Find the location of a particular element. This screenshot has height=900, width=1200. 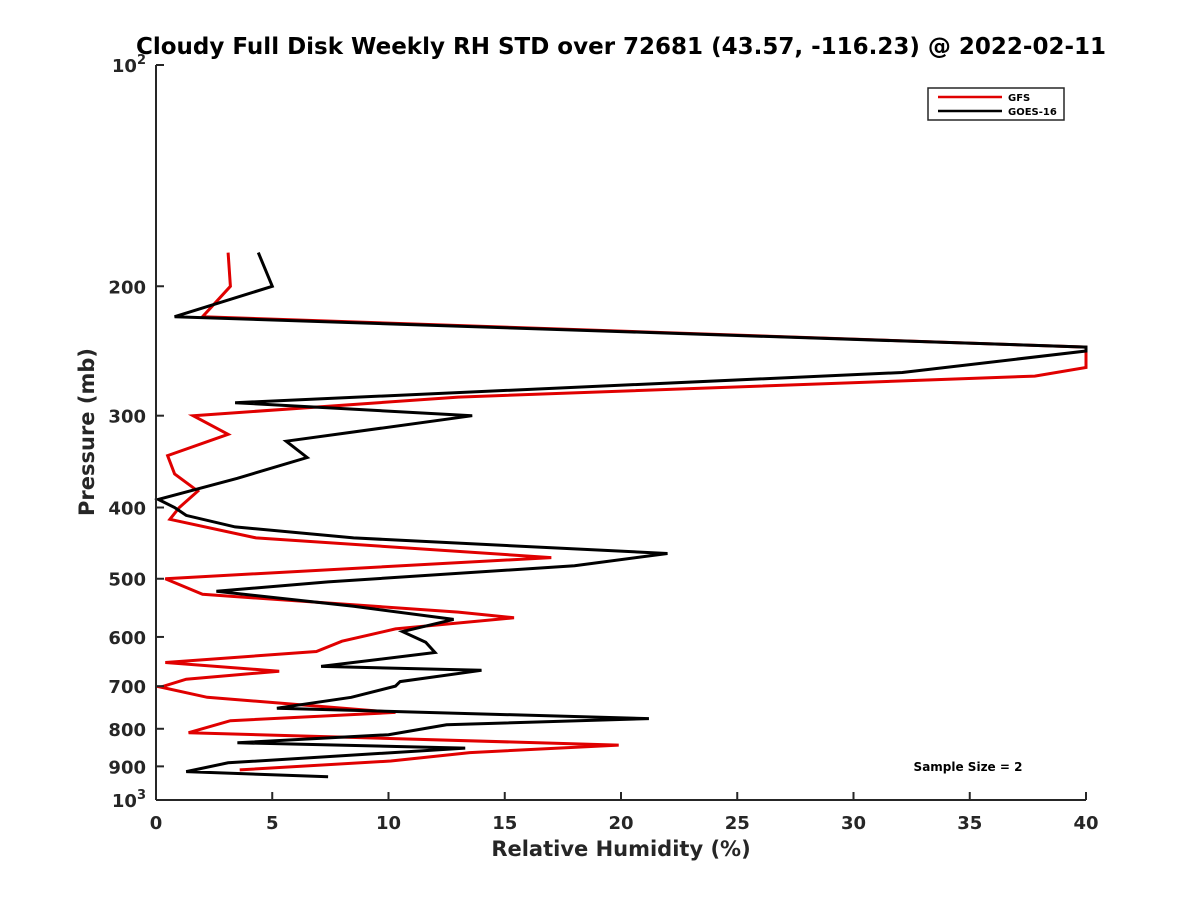

y-tick-label: 900 is located at coordinates (127, 767).